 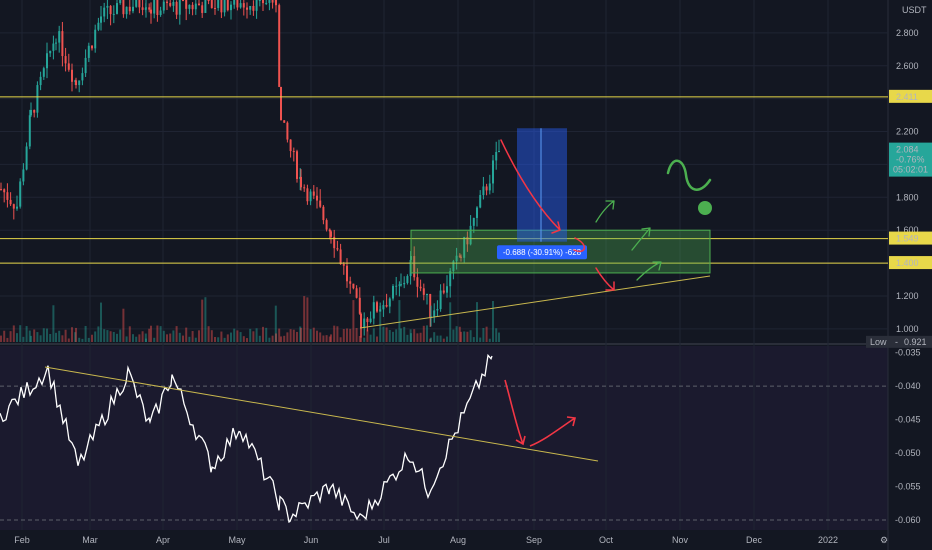 I want to click on settings-gear-icon: ⚙, so click(x=884, y=540).